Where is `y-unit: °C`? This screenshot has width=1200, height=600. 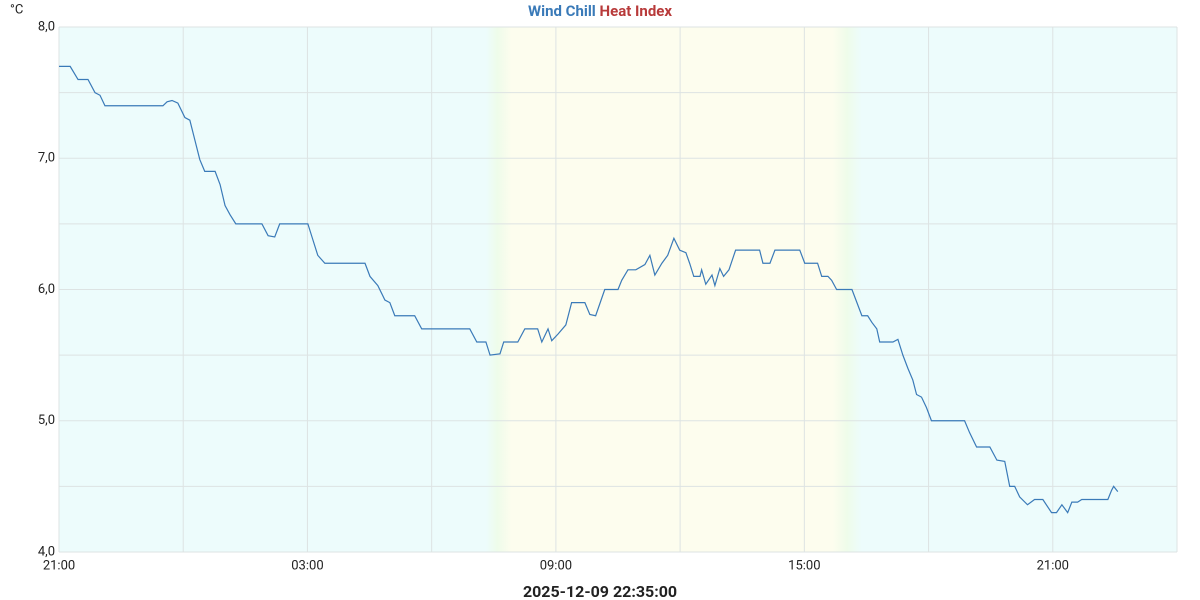 y-unit: °C is located at coordinates (16, 9).